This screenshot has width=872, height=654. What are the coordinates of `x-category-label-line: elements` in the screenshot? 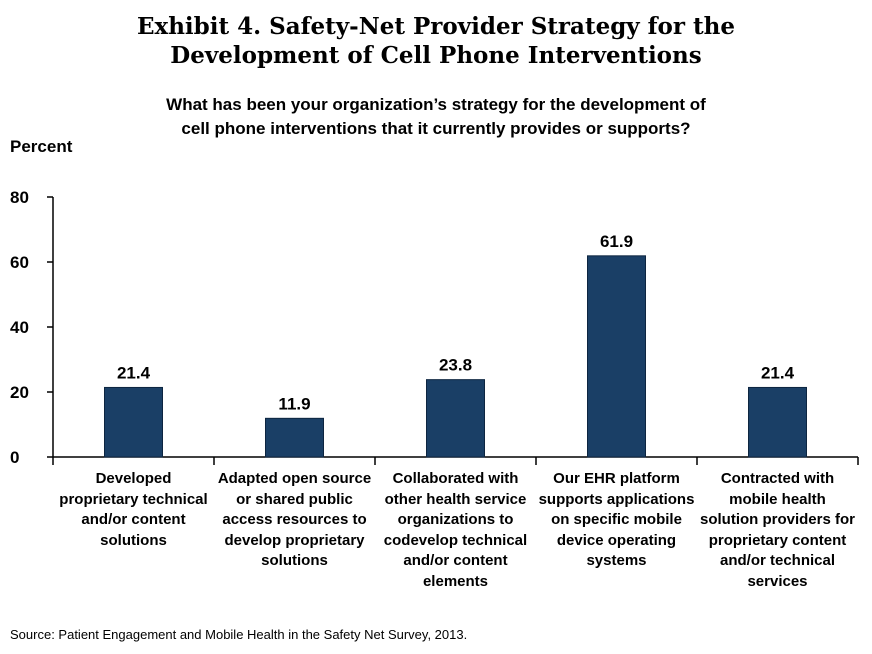 It's located at (455, 581).